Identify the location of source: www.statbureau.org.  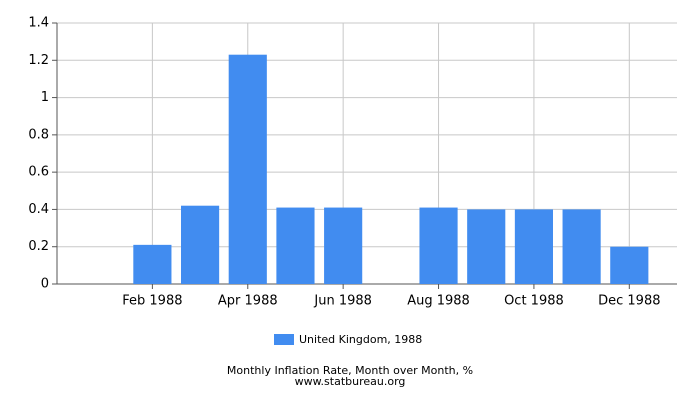
(350, 381).